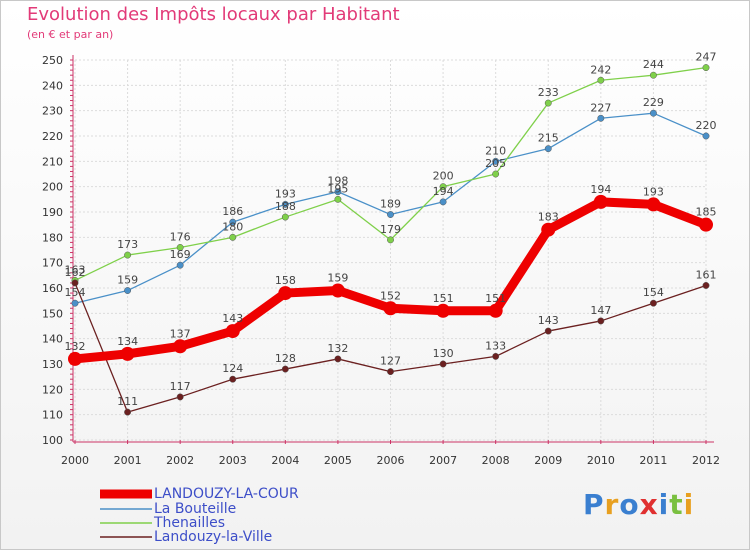  Describe the element at coordinates (52, 339) in the screenshot. I see `y-tick-label: 140` at that location.